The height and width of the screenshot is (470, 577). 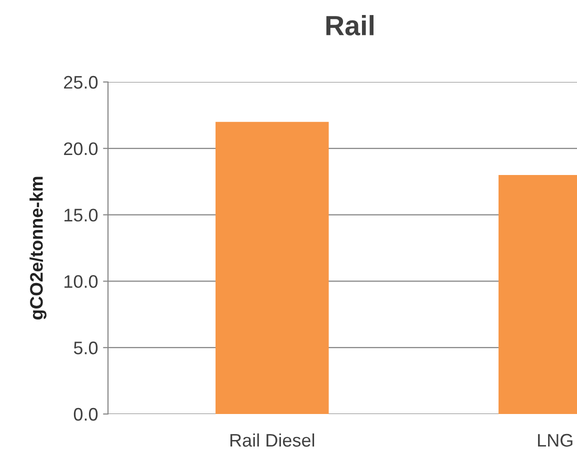 What do you see at coordinates (38, 248) in the screenshot?
I see `y-axis-title: gCO2e/tonne-km` at bounding box center [38, 248].